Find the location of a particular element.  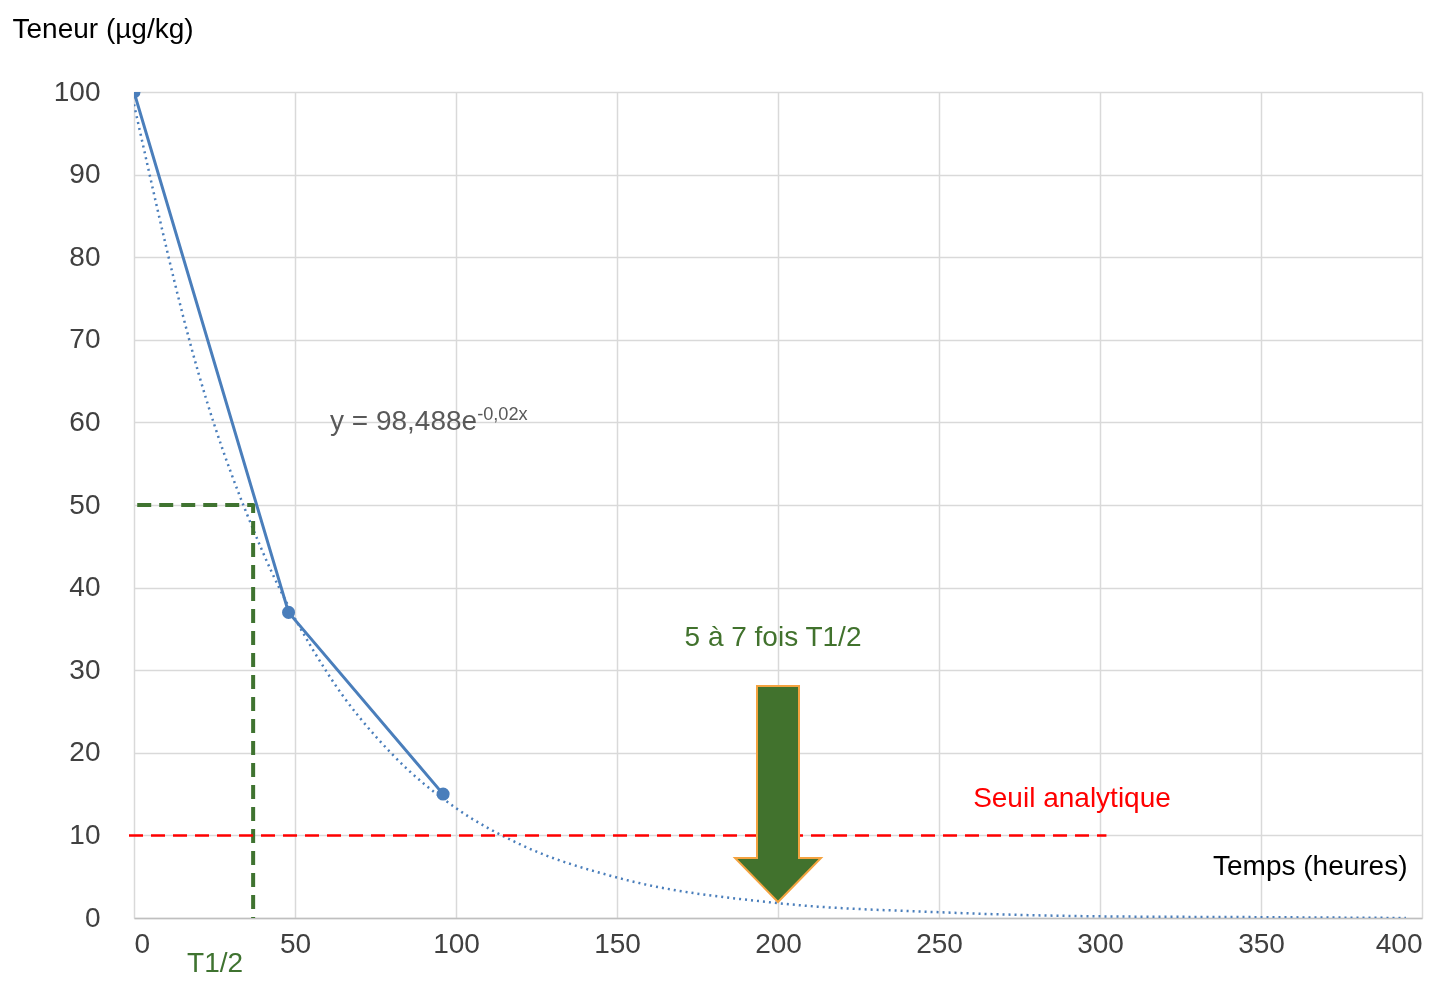

x-tick-label: 400 is located at coordinates (1399, 943).